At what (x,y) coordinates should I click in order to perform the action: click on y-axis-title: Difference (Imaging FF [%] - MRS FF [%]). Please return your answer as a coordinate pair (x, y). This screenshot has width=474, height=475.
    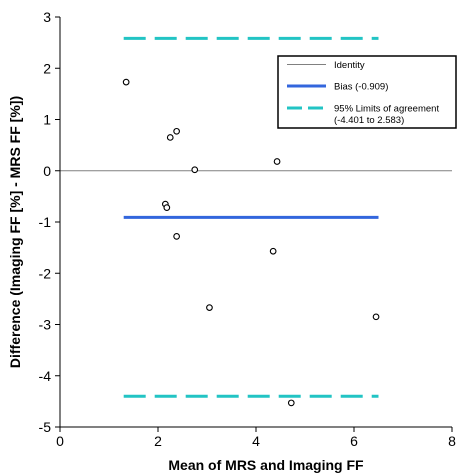
    Looking at the image, I should click on (15, 232).